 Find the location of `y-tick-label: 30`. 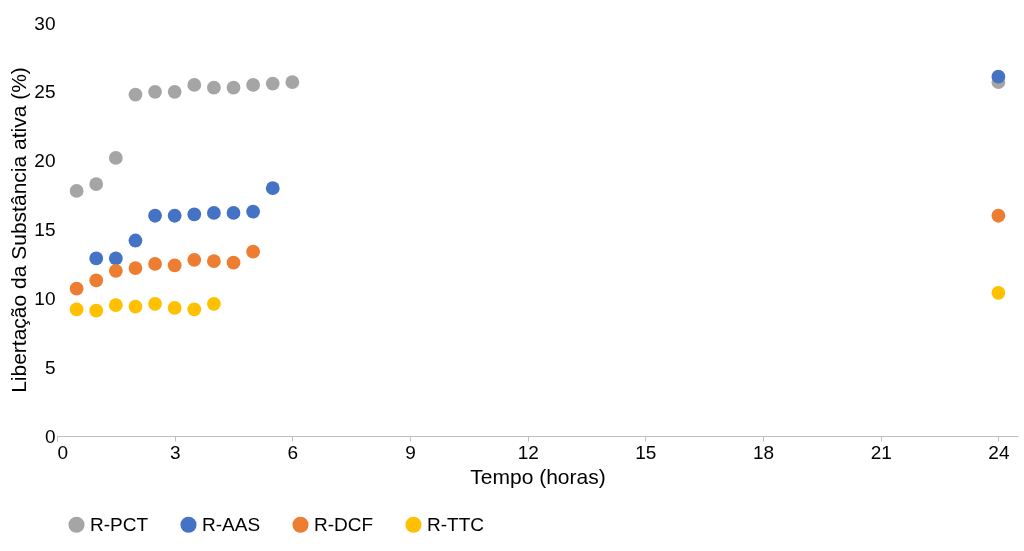

y-tick-label: 30 is located at coordinates (45, 23).